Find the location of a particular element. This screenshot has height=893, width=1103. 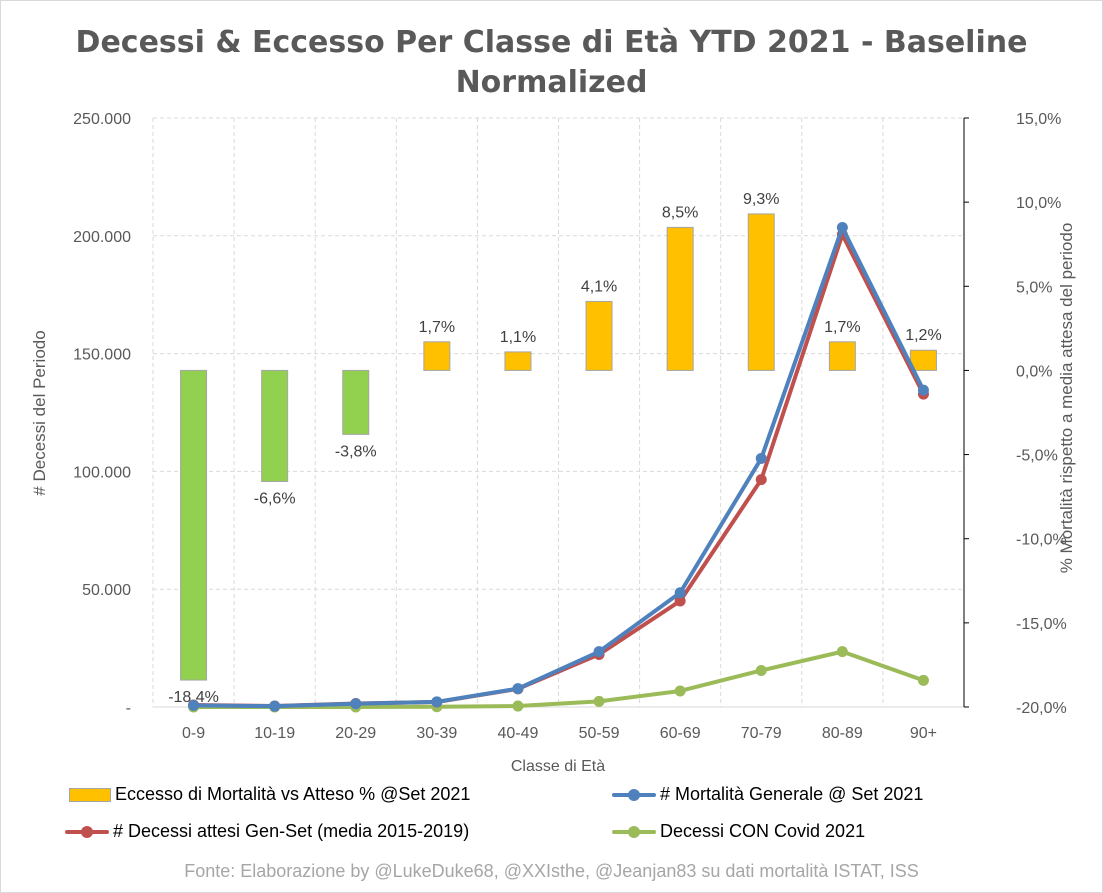

legend-item-covid: Decessi CON Covid 2021 is located at coordinates (738, 831).